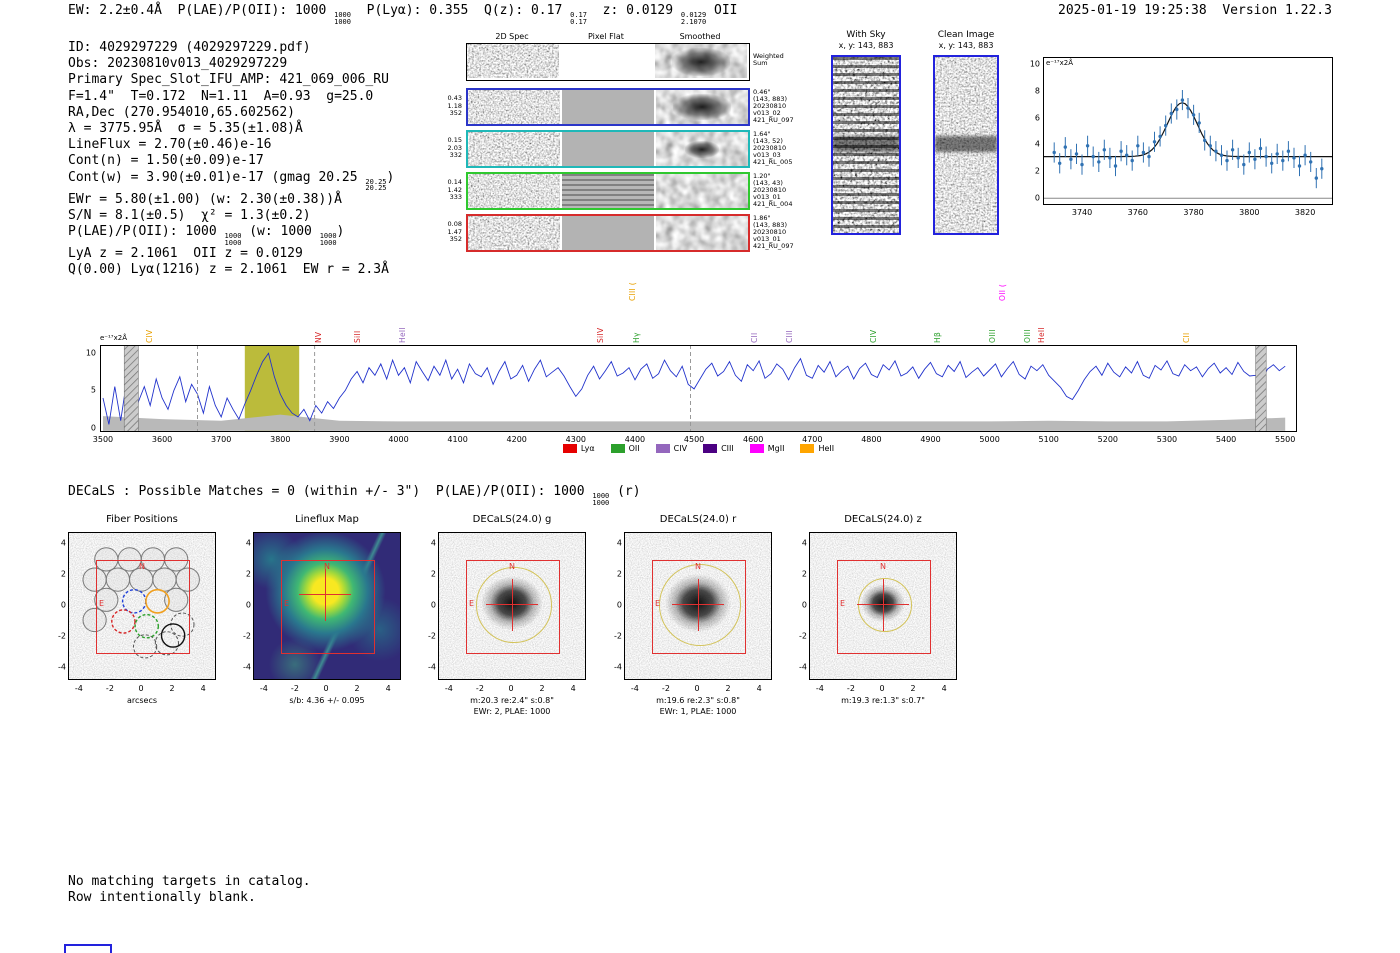  What do you see at coordinates (883, 700) in the screenshot?
I see `panel-caption: m:19.3 re:1.3" s:0.7"` at bounding box center [883, 700].